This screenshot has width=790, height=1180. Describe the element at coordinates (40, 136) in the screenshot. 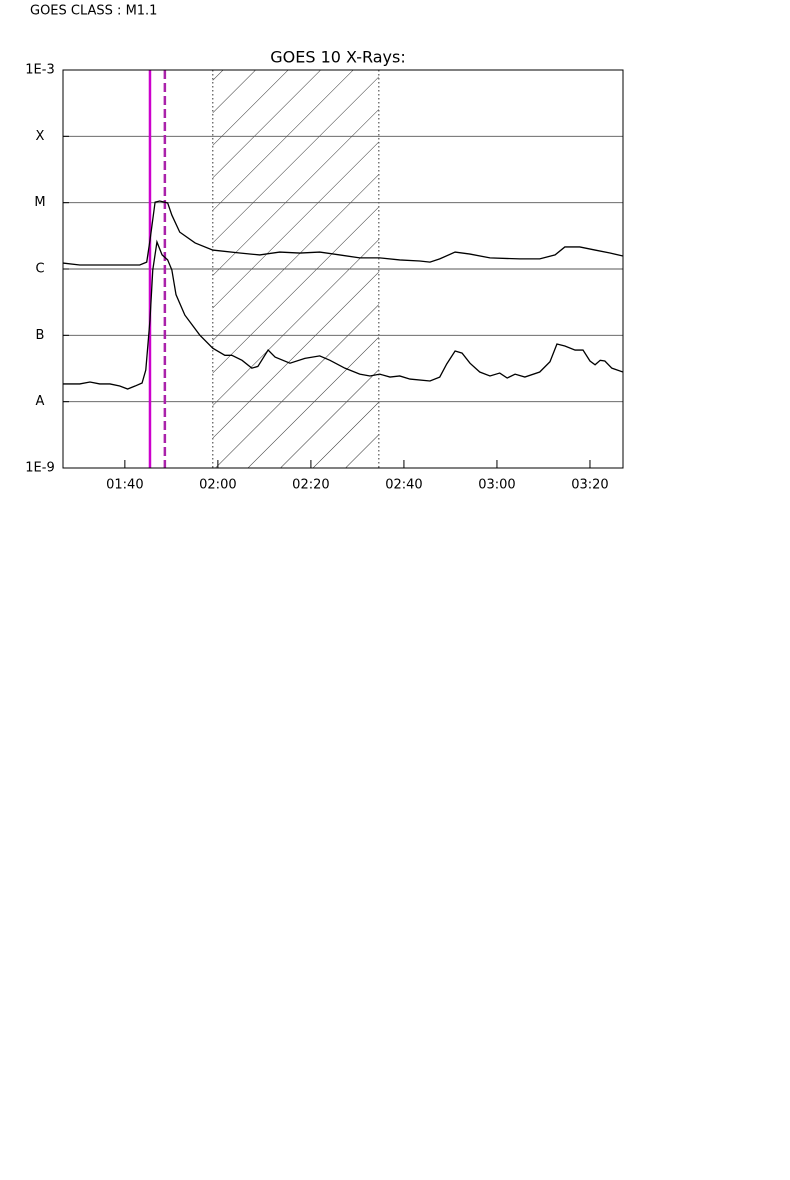

I see `y-tick-label: X` at that location.